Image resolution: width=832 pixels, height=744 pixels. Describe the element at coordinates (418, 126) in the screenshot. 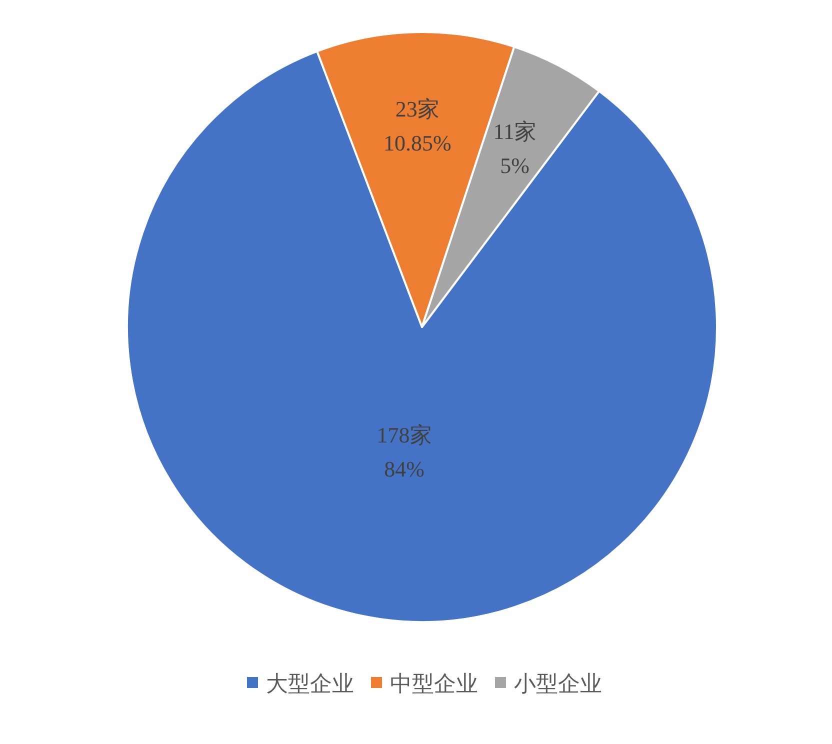

I see `data-label: 23家 10.85%` at that location.